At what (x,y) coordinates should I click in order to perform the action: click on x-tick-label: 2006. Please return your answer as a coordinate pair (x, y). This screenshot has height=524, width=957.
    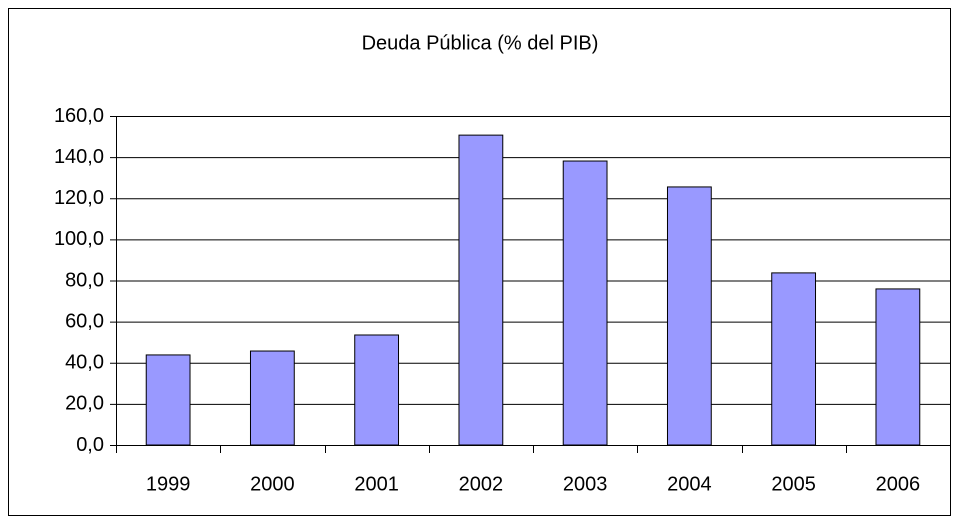
    Looking at the image, I should click on (898, 484).